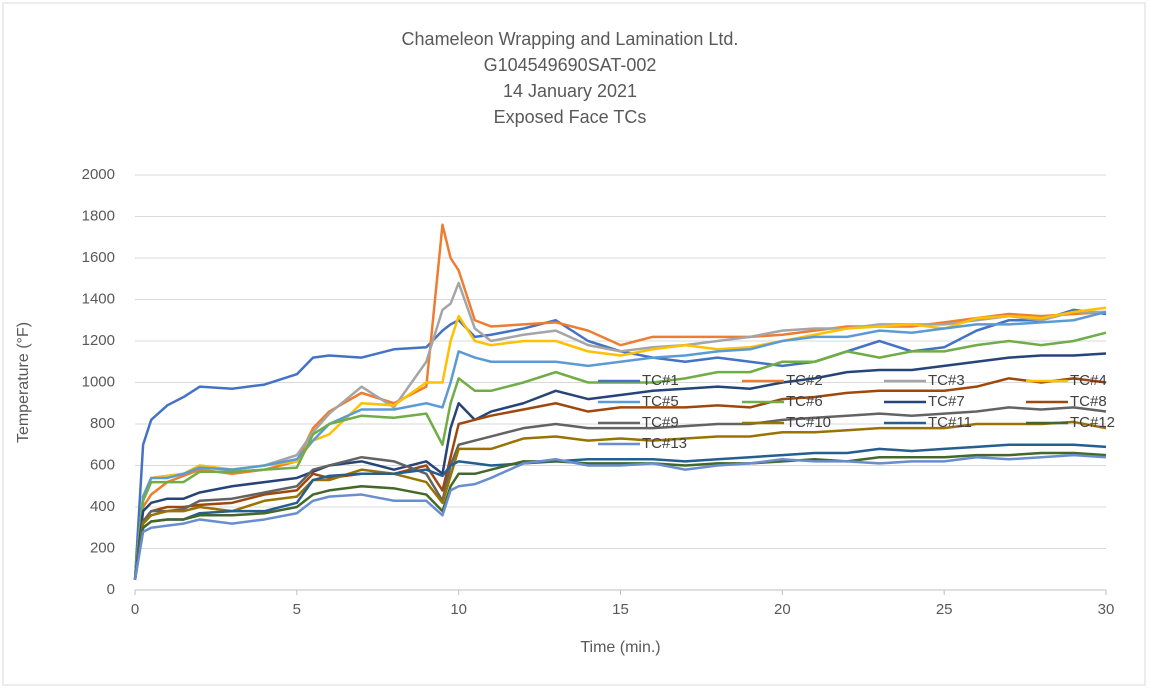 Image resolution: width=1149 pixels, height=693 pixels. I want to click on x-tick-label: 30, so click(1106, 609).